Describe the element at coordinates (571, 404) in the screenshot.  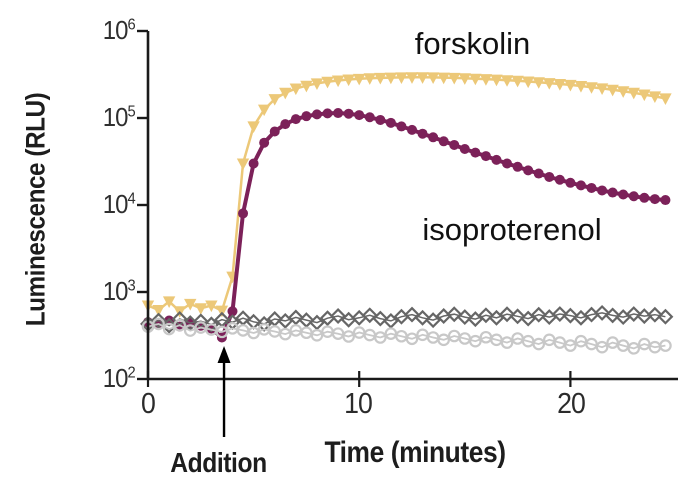
I see `x-tick-label-20: 20` at that location.